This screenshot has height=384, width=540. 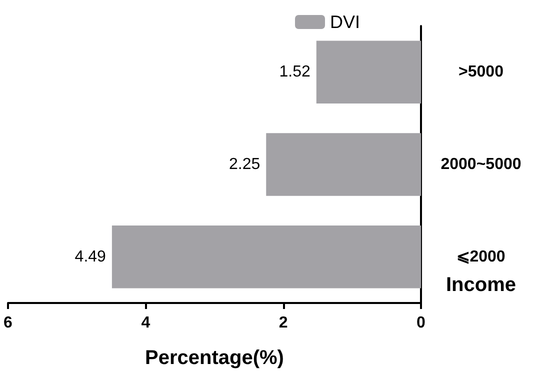 What do you see at coordinates (421, 323) in the screenshot?
I see `x-tick-label: 0` at bounding box center [421, 323].